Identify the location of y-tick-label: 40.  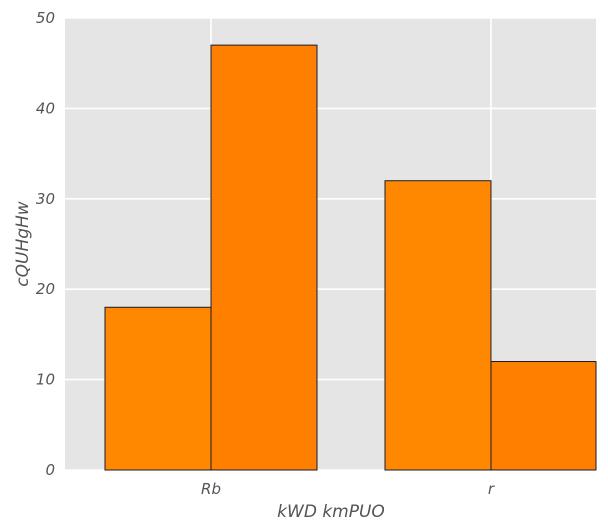
(45, 108).